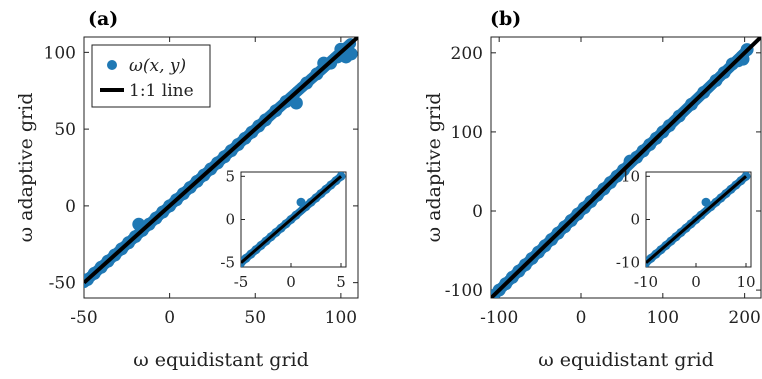  I want to click on x-tick-label: -50, so click(83, 318).